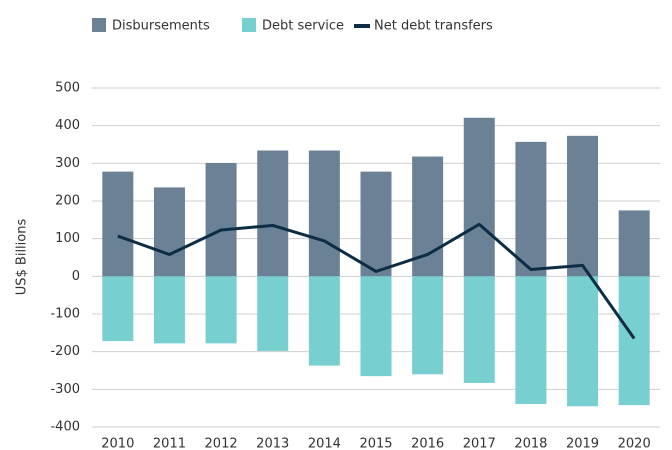 Image resolution: width=672 pixels, height=450 pixels. Describe the element at coordinates (67, 163) in the screenshot. I see `y-tick-label: 300` at that location.